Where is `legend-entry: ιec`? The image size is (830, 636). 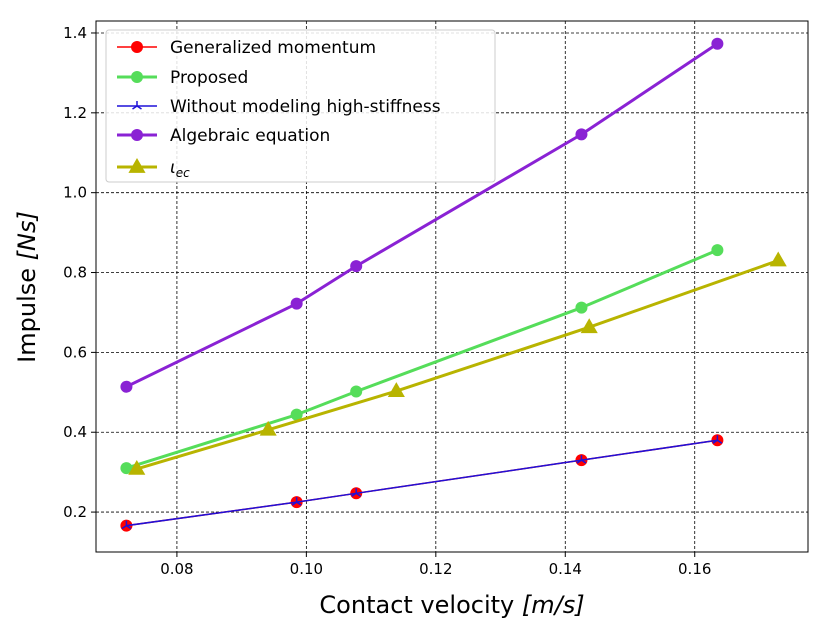
legend-entry: ιec is located at coordinates (153, 169).